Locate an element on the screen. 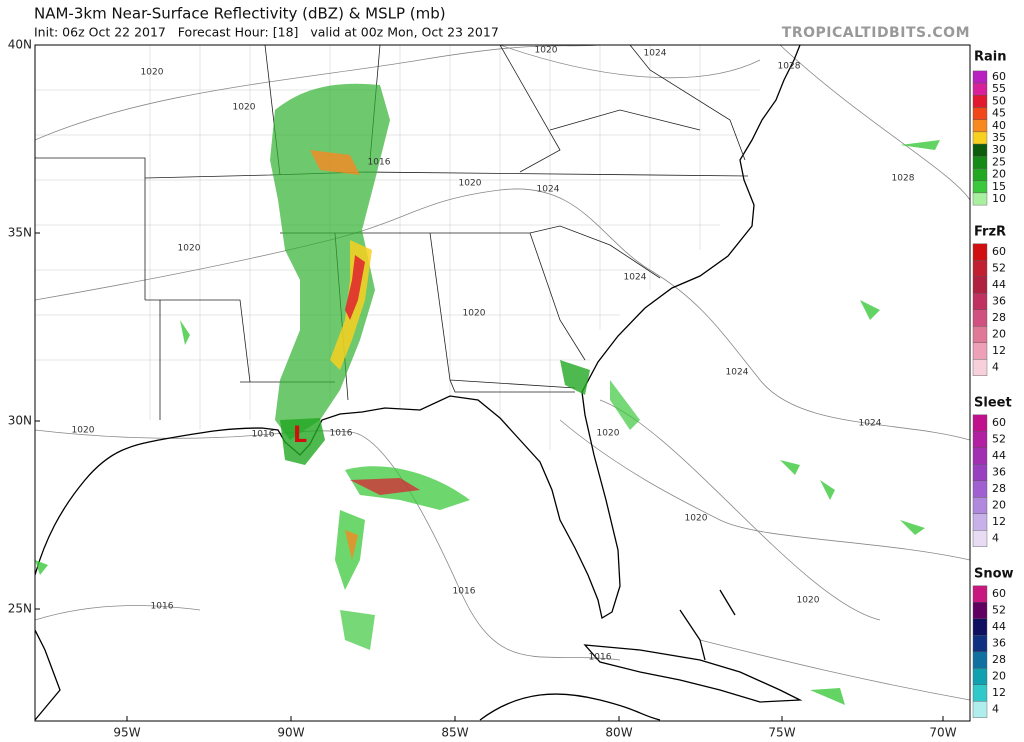 This screenshot has height=742, width=1024. longitude-label: 75W is located at coordinates (781, 733).